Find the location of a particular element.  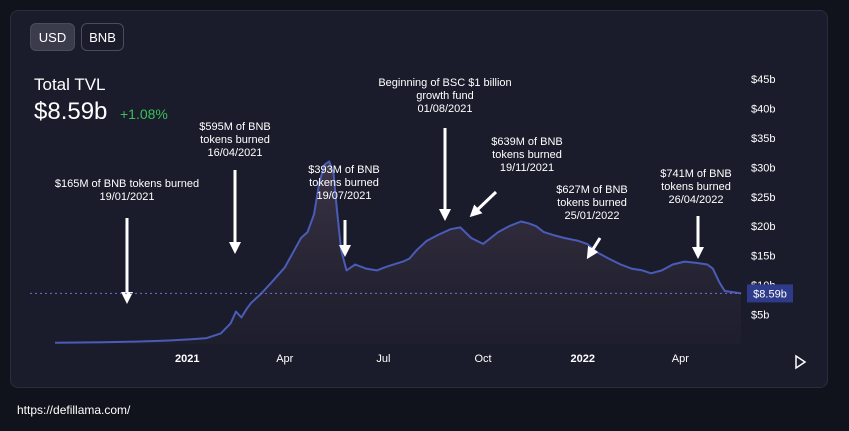

y-tick-label: $30b is located at coordinates (763, 168).